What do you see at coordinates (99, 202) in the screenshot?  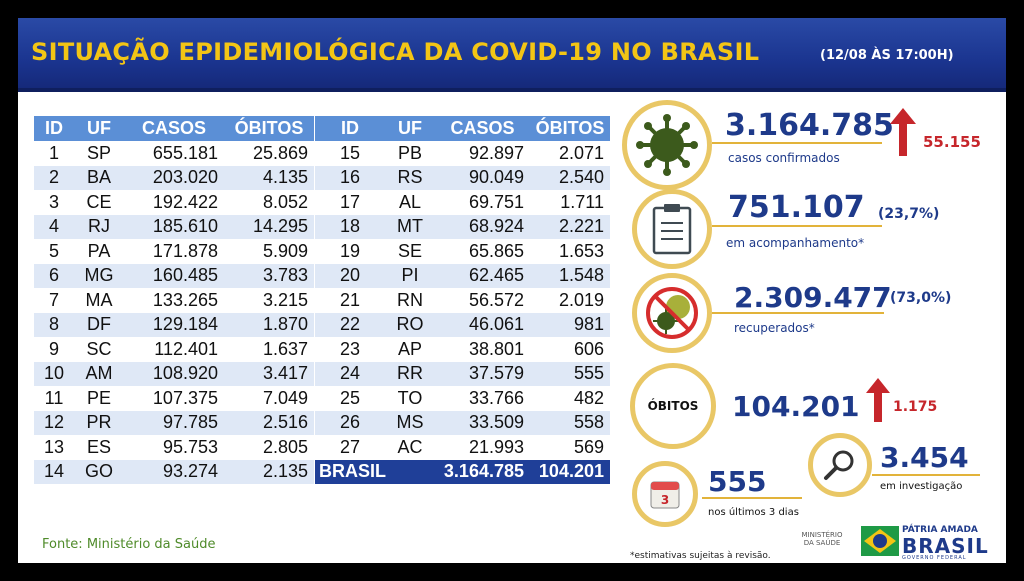 I see `cell-uf: CE` at bounding box center [99, 202].